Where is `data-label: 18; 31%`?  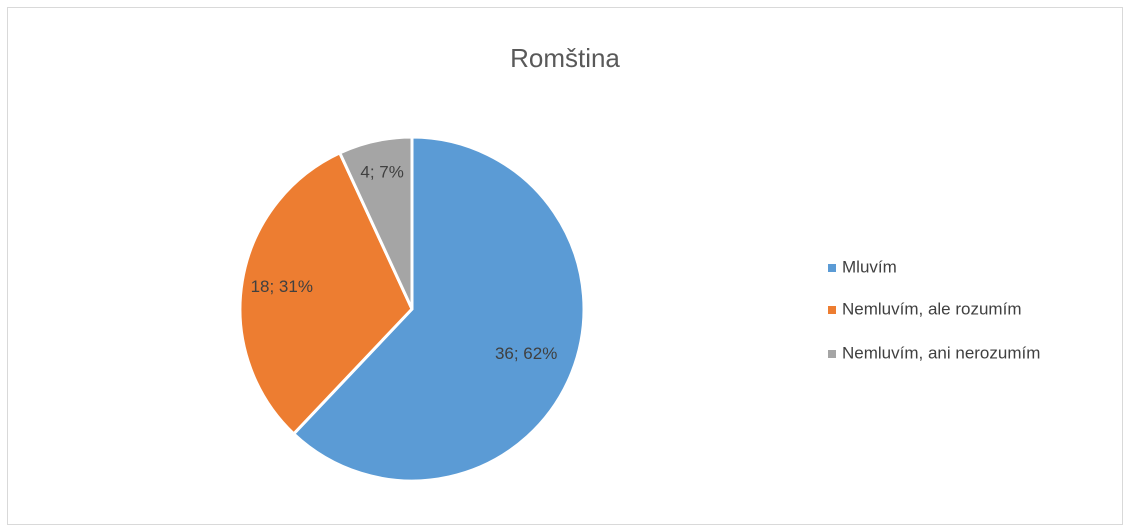
data-label: 18; 31% is located at coordinates (282, 286).